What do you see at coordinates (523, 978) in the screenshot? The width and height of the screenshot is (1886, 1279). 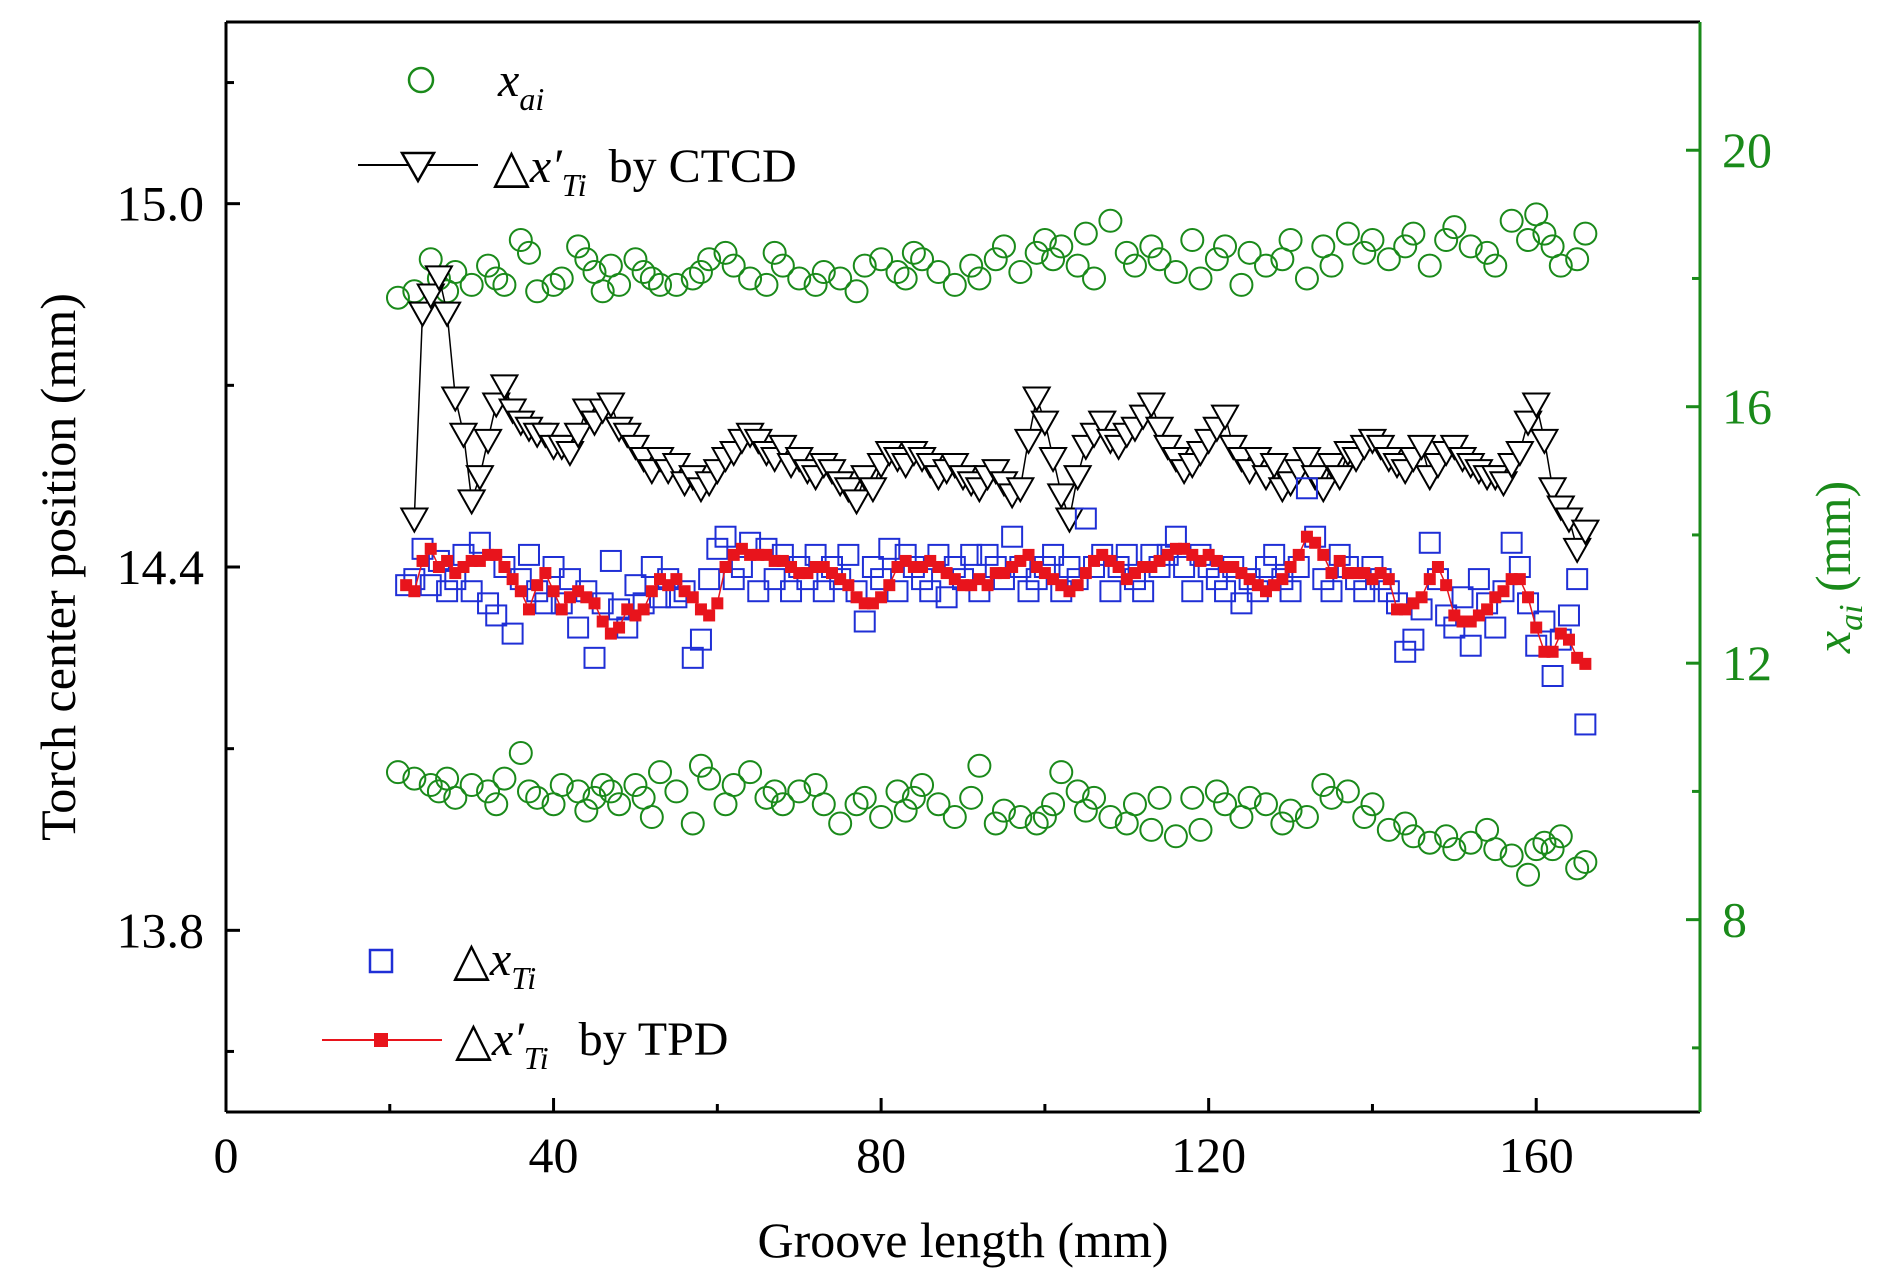 I see `legend-dxti-sub: Ti` at bounding box center [523, 978].